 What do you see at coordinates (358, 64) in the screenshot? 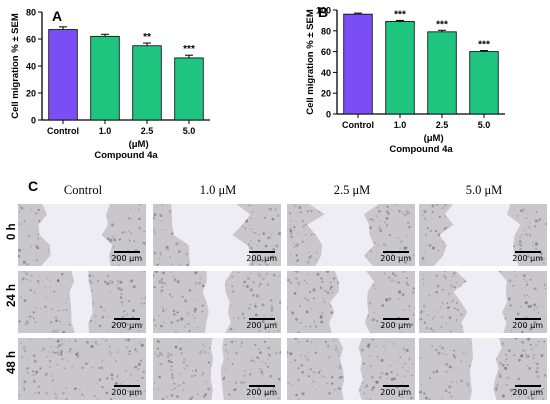
I see `bar` at bounding box center [358, 64].